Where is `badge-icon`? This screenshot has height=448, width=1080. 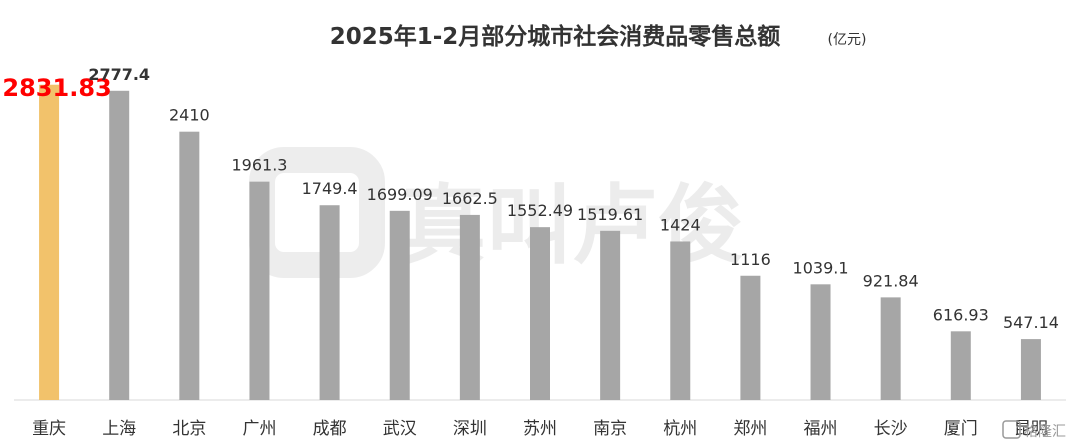
badge-icon is located at coordinates (1011, 429).